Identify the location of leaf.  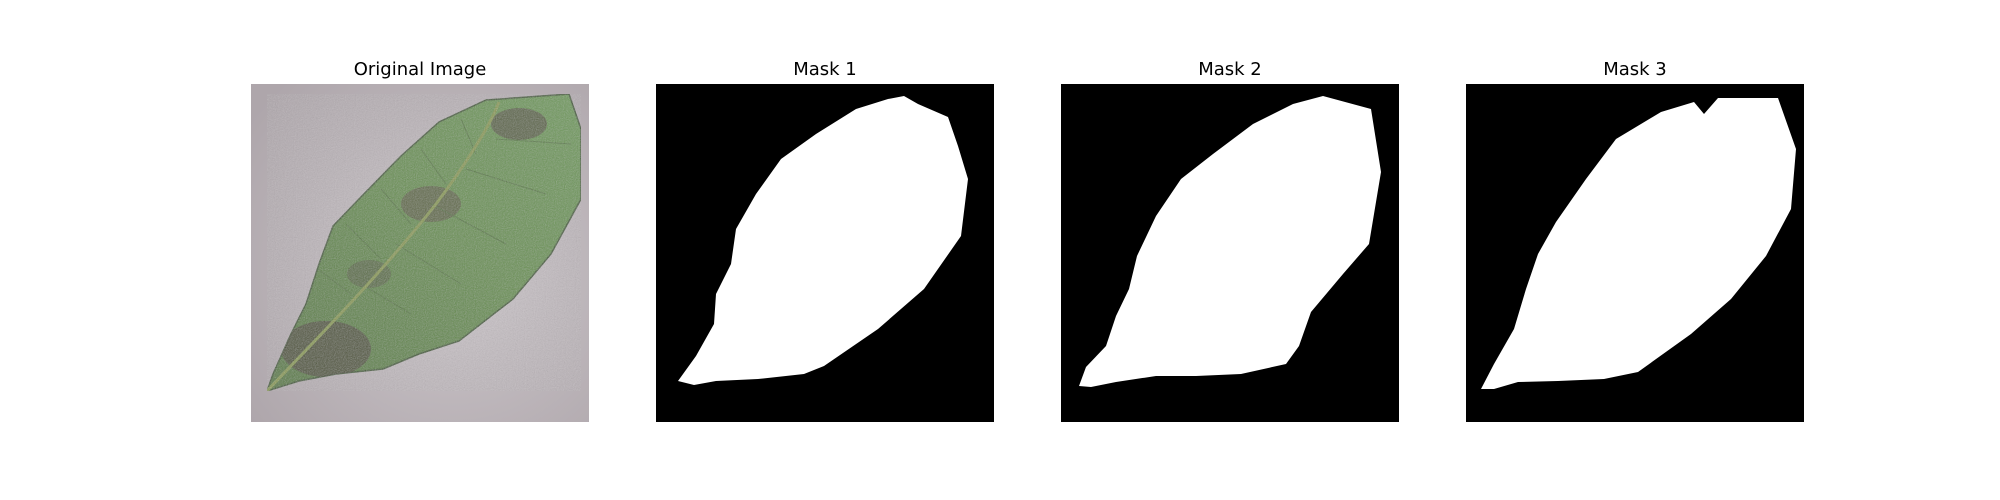
(423, 243).